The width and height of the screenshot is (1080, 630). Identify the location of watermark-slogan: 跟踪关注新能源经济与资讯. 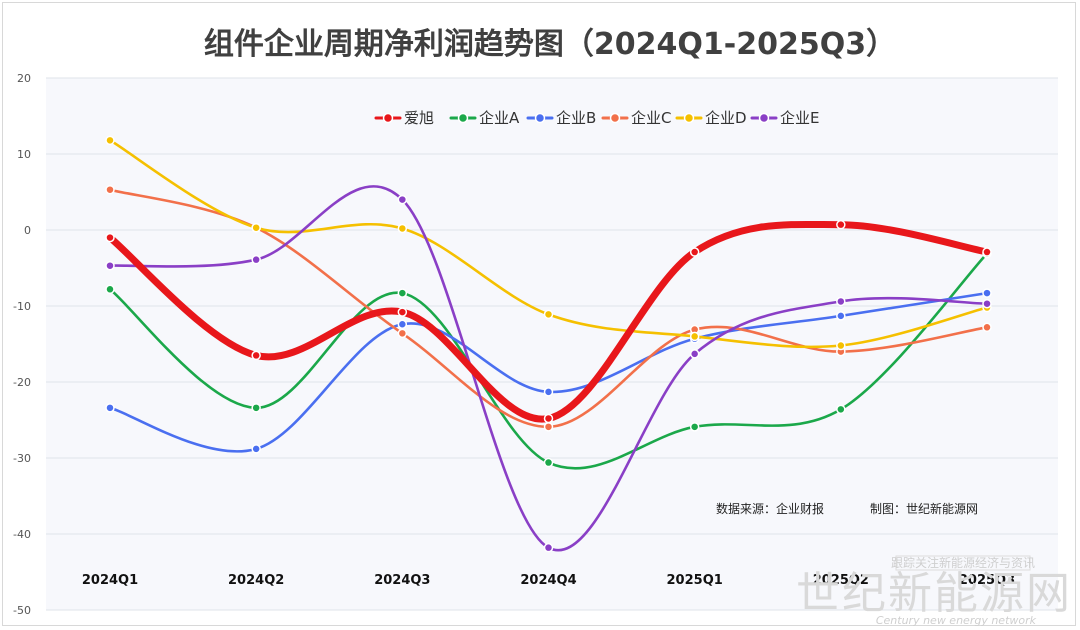
(963, 562).